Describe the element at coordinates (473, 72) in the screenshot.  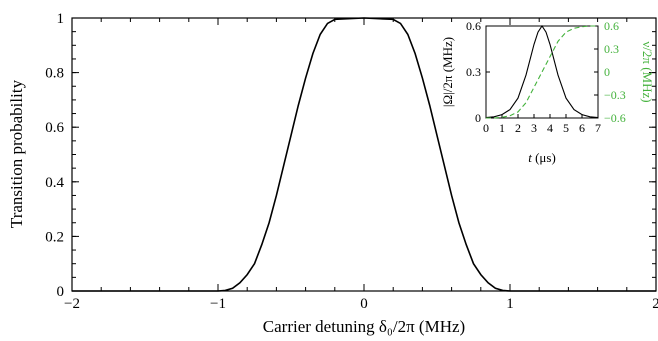
I see `inset-y-tick-label: 0.3` at that location.